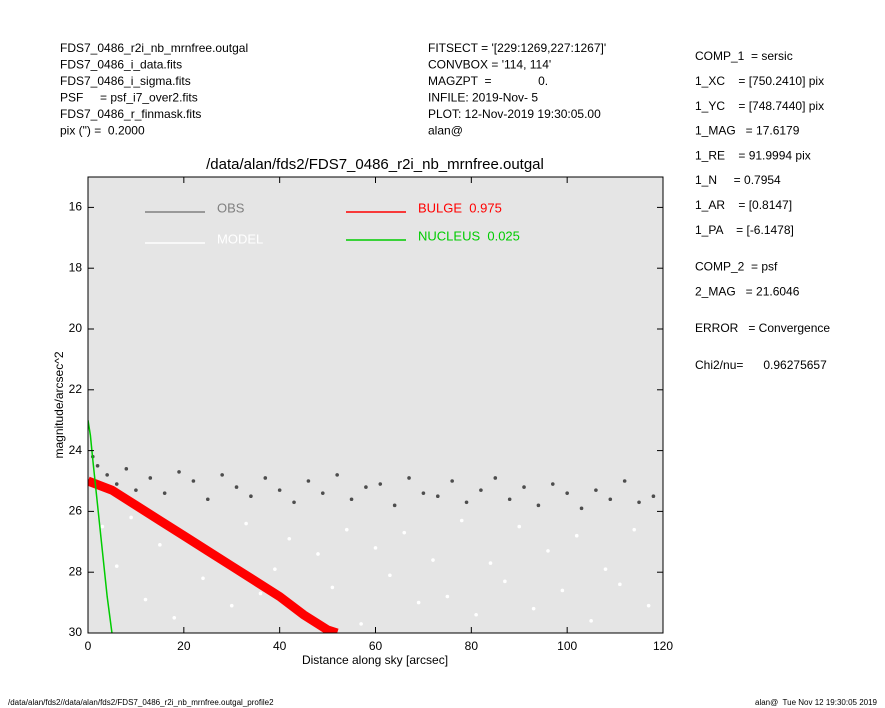 The image size is (885, 708). Describe the element at coordinates (736, 267) in the screenshot. I see `param-line: COMP_2 = psf` at that location.